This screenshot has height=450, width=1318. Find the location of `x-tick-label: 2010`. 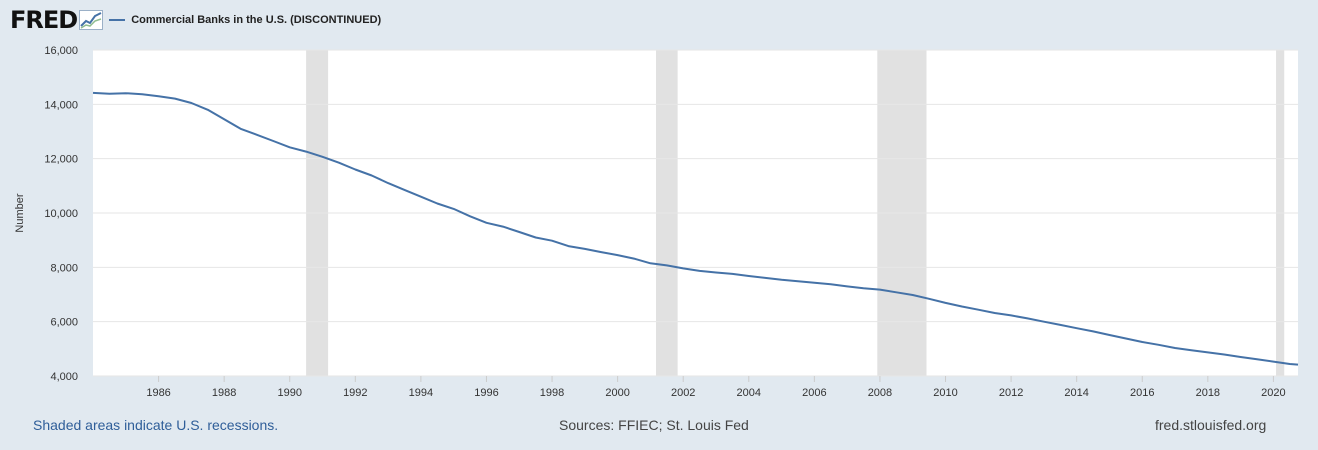

x-tick-label: 2010 is located at coordinates (945, 393).